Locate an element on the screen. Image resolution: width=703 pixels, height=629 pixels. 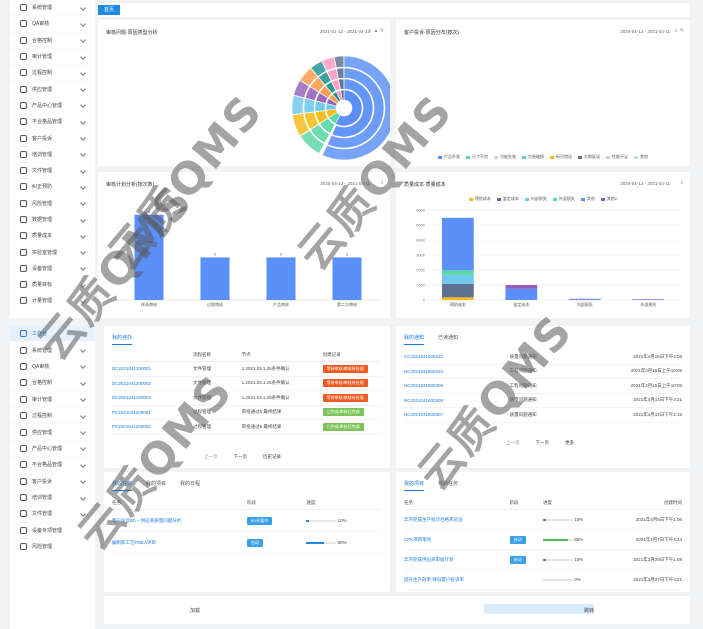
row-link: DC2021041200002 is located at coordinates (132, 383).